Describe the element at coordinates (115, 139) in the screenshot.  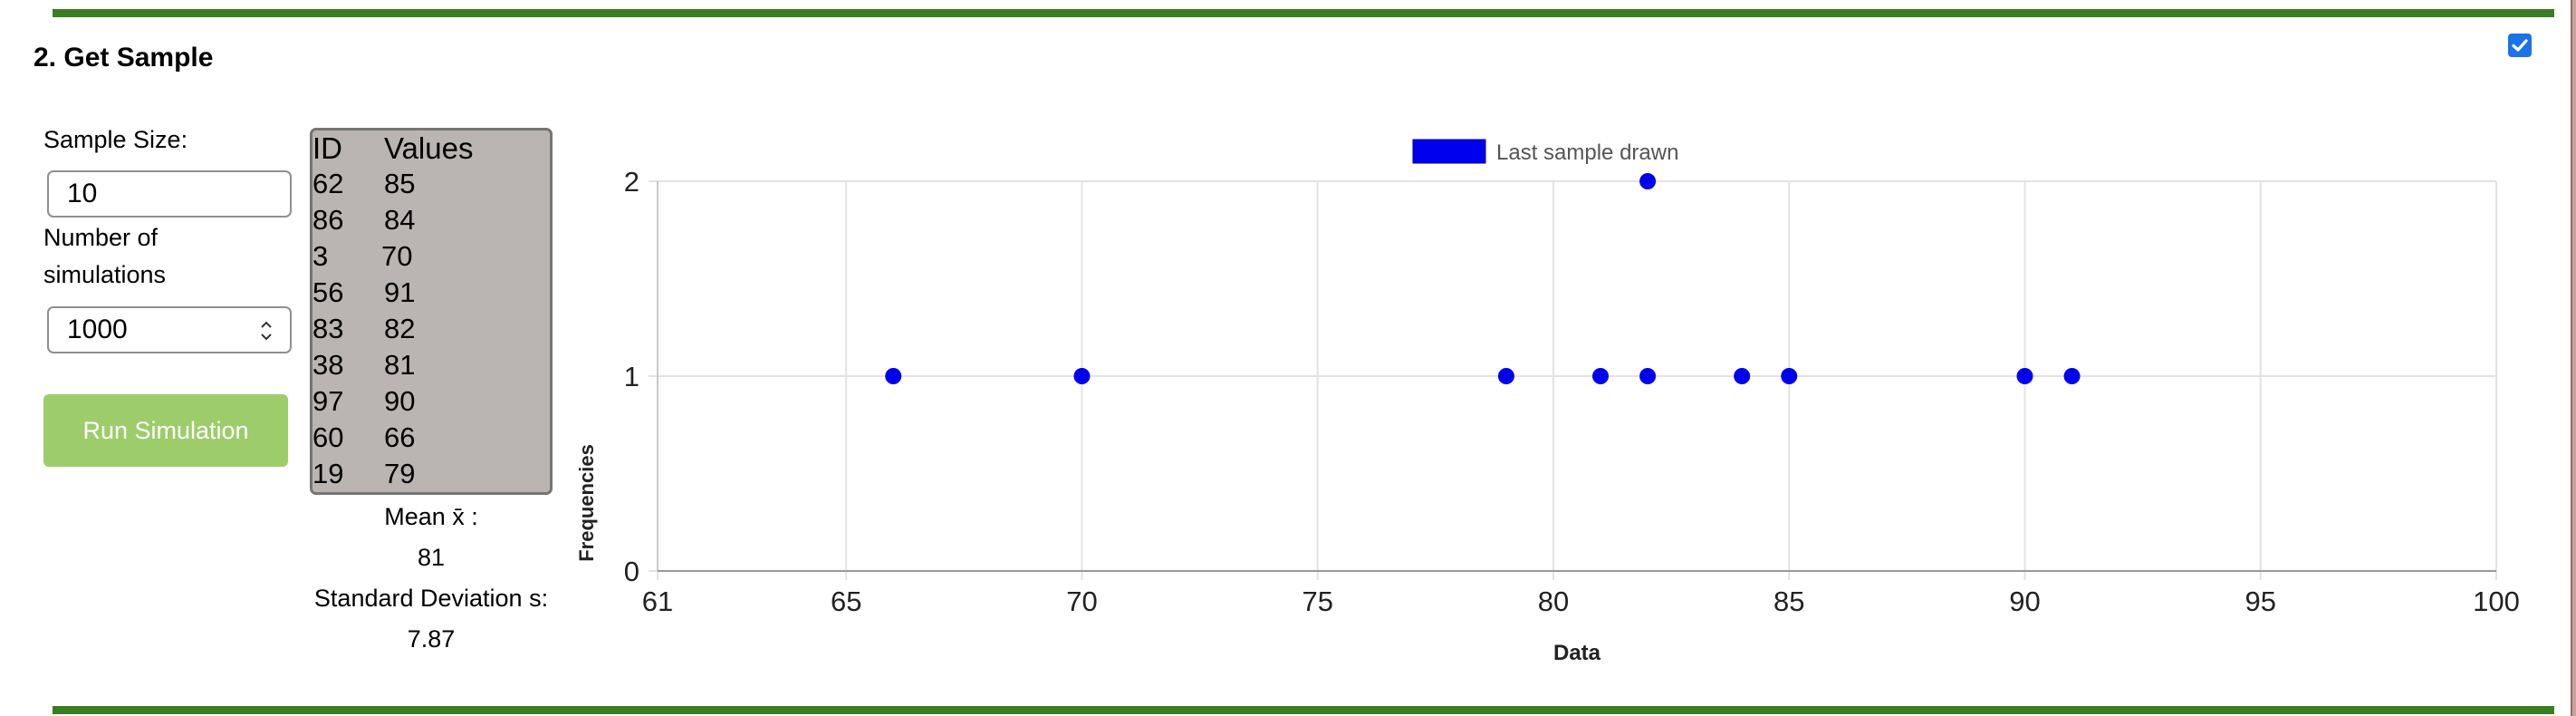
I see `sample-size-label: Sample Size:` at that location.